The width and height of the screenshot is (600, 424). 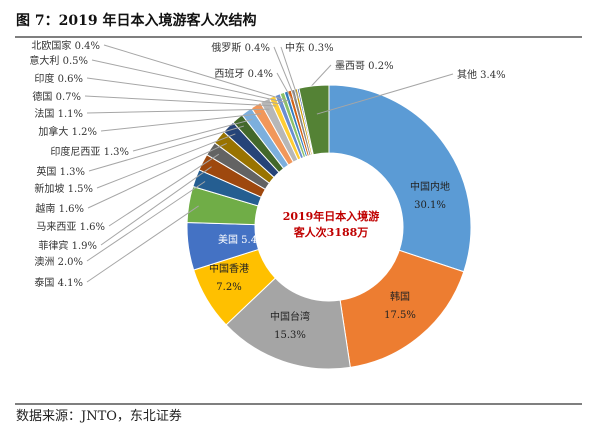 What do you see at coordinates (63, 188) in the screenshot?
I see `slice-label: 新加坡 1.5%` at bounding box center [63, 188].